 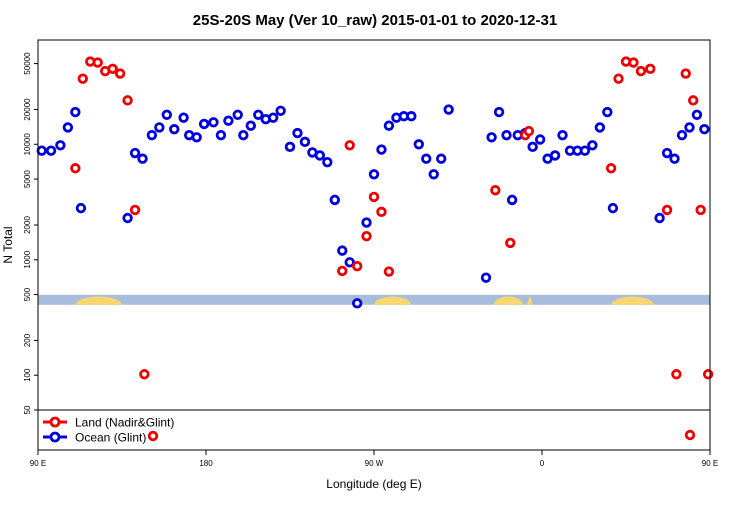 I want to click on y-tick-label: 50000, so click(x=27, y=63).